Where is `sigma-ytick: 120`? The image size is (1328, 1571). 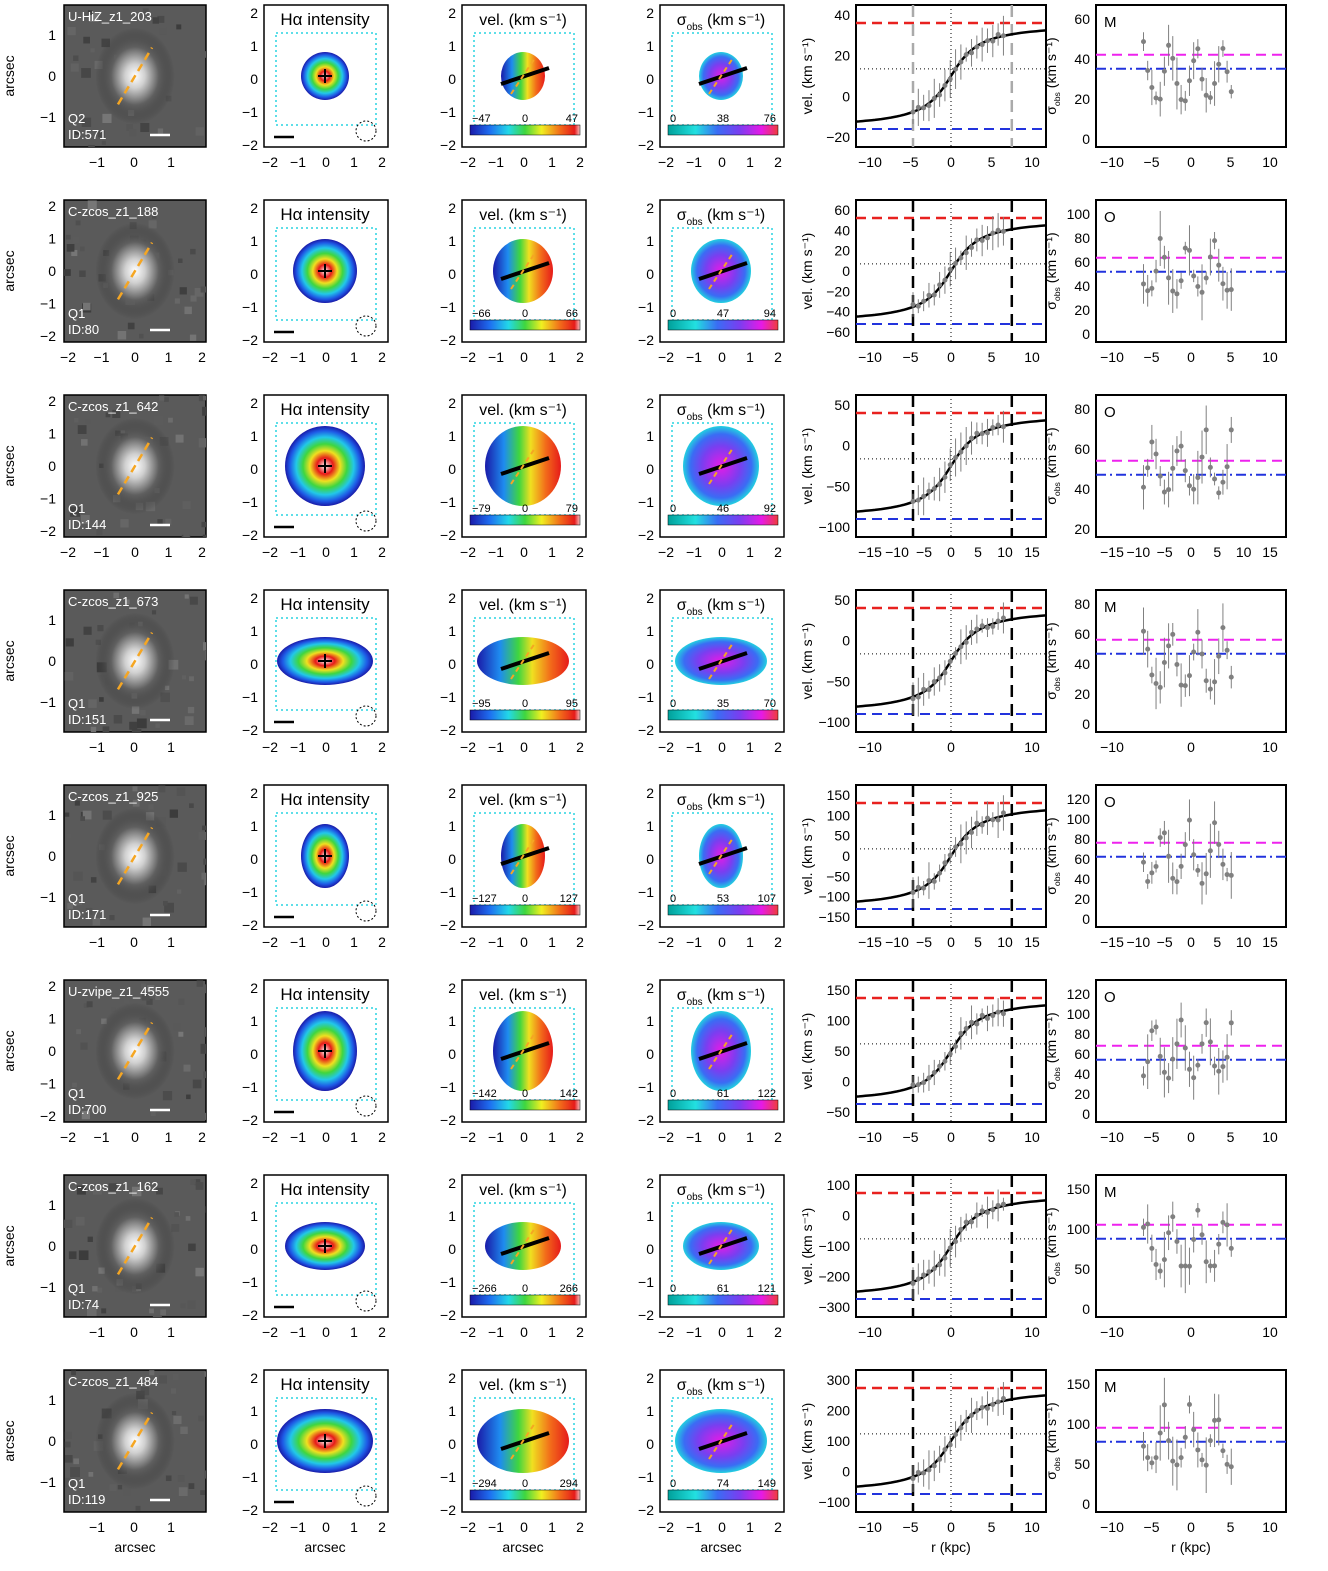
sigma-ytick: 120 is located at coordinates (1079, 994).